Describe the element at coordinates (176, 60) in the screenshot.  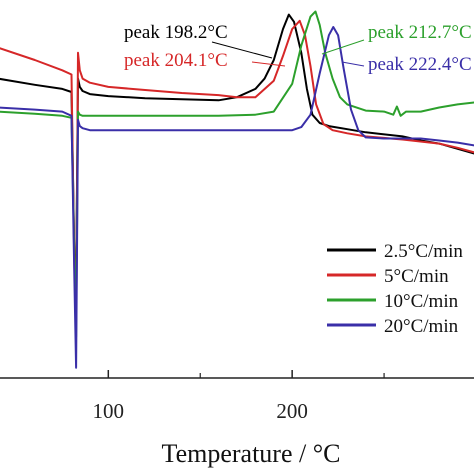
I see `annotation-label: peak 204.1°C` at that location.